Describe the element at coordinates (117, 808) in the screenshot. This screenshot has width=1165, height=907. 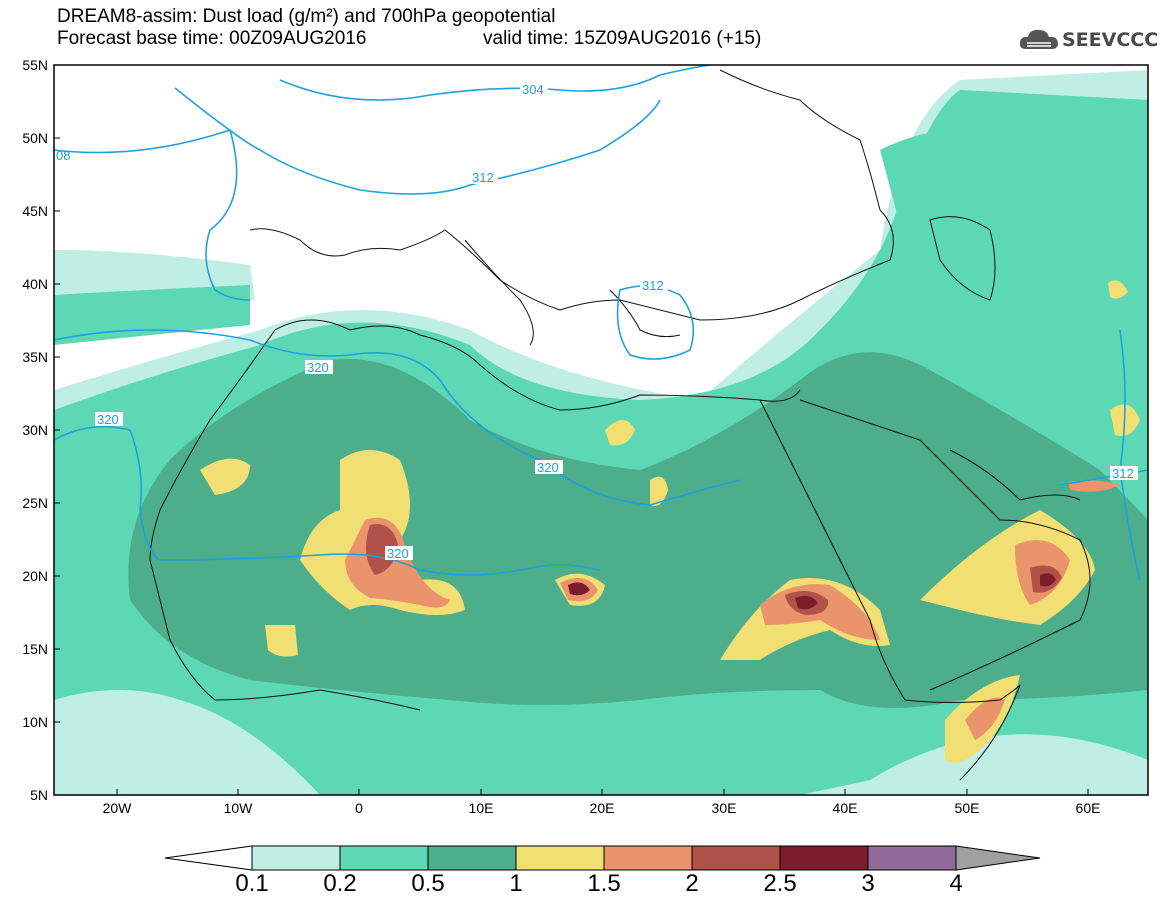
I see `lon-label-20w: 20W` at that location.